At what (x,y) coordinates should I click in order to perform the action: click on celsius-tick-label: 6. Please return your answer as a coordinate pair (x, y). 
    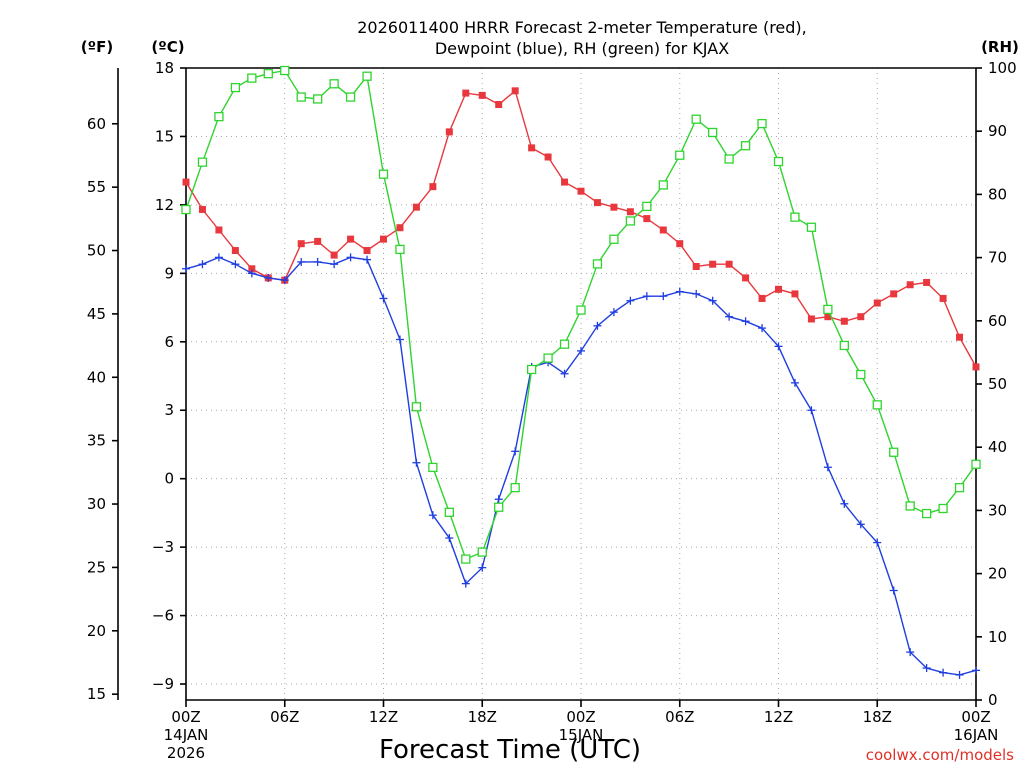
    Looking at the image, I should click on (169, 342).